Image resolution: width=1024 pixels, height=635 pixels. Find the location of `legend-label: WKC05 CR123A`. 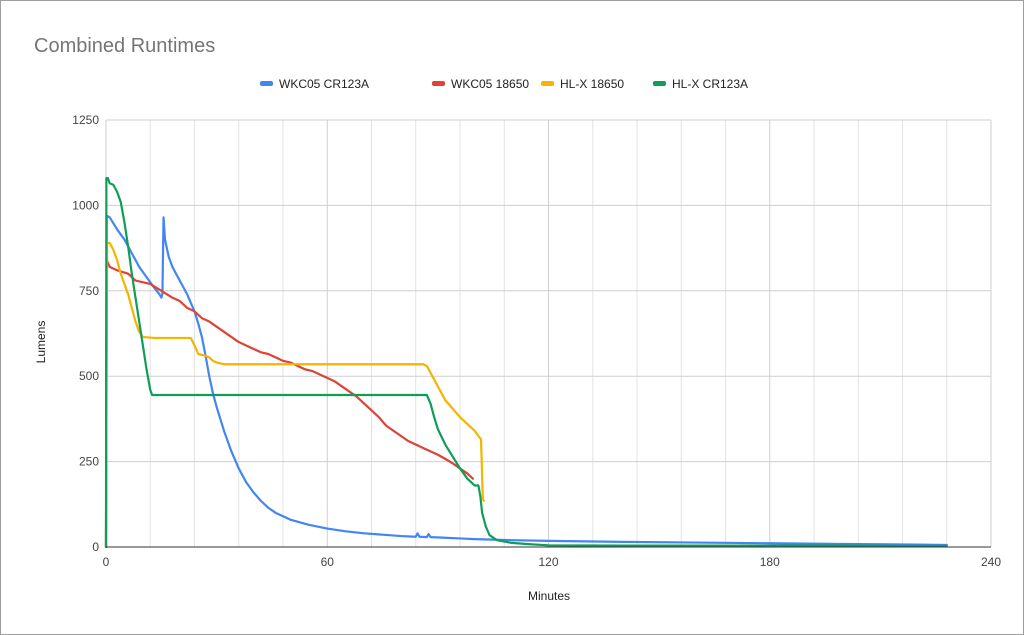

legend-label: WKC05 CR123A is located at coordinates (324, 84).